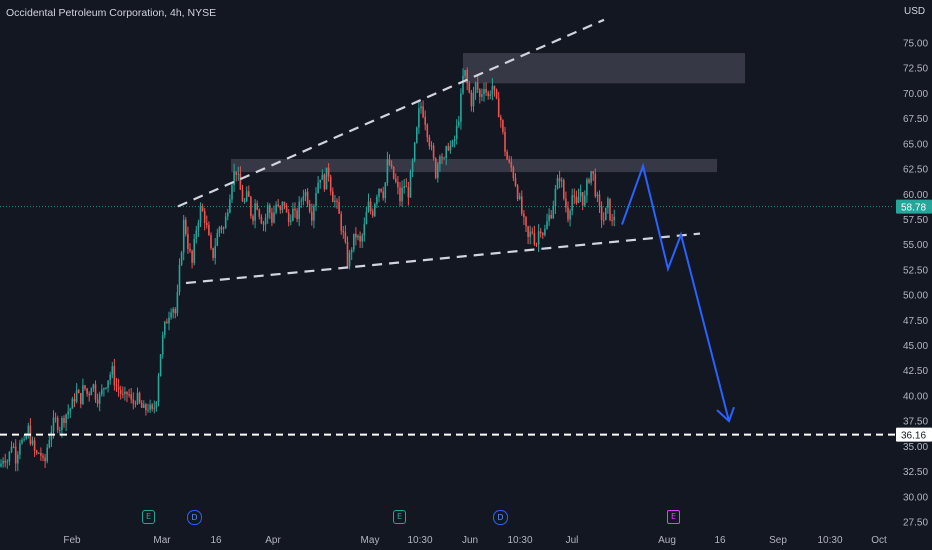 This screenshot has height=550, width=932. I want to click on price-tick-label: 40.00, so click(915, 396).